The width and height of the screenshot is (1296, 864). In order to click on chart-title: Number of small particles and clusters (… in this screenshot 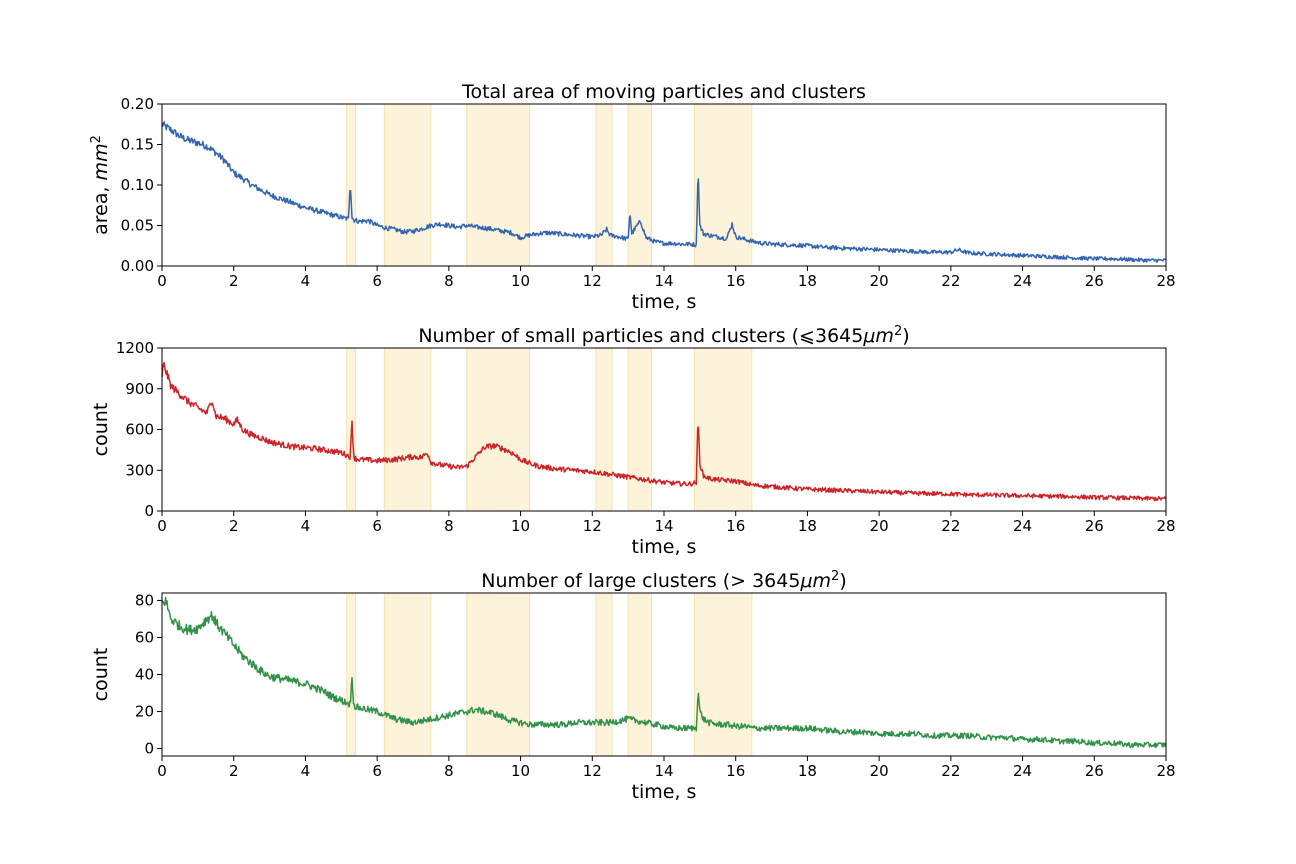, I will do `click(663, 336)`.